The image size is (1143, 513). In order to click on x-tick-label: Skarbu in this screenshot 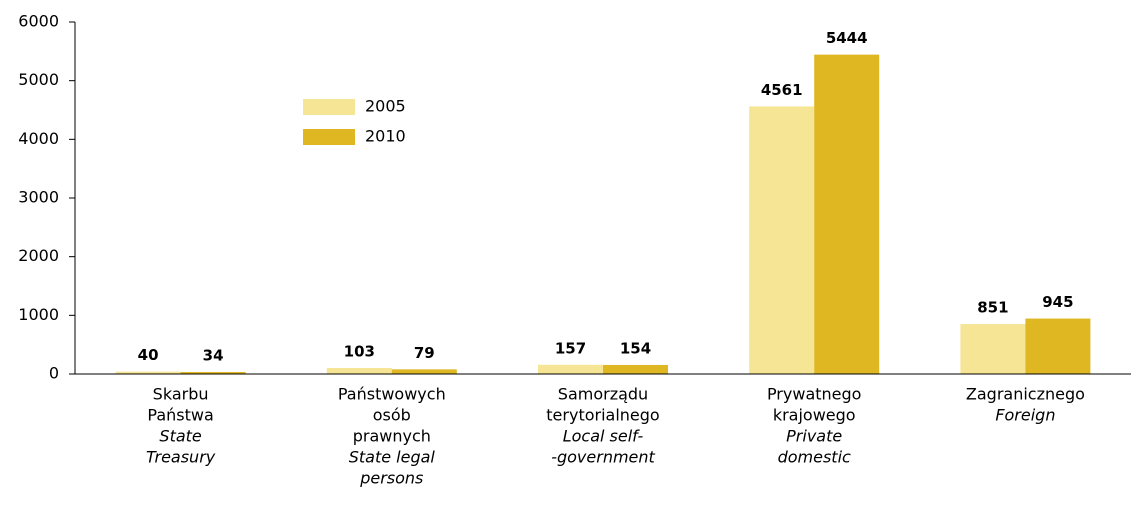, I will do `click(181, 394)`.